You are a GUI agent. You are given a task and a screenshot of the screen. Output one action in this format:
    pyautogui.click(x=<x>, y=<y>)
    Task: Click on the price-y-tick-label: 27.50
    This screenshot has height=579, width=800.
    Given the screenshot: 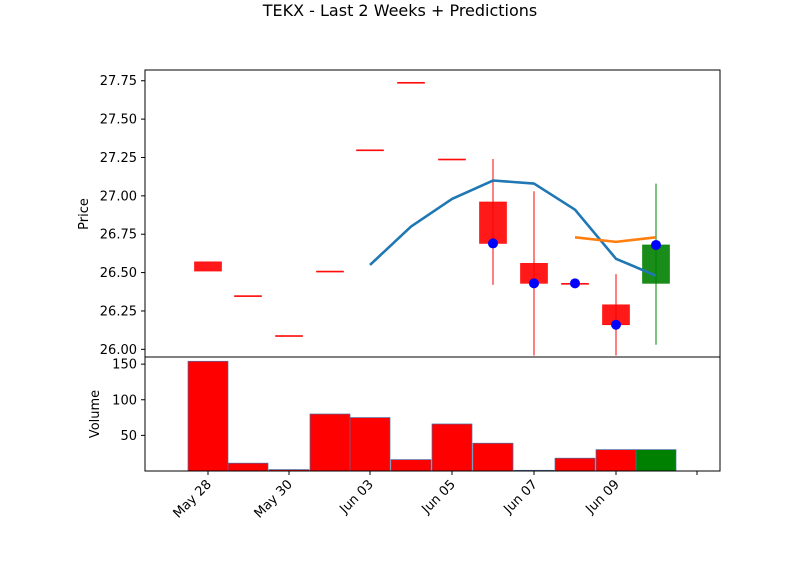 What is the action you would take?
    pyautogui.click(x=118, y=120)
    